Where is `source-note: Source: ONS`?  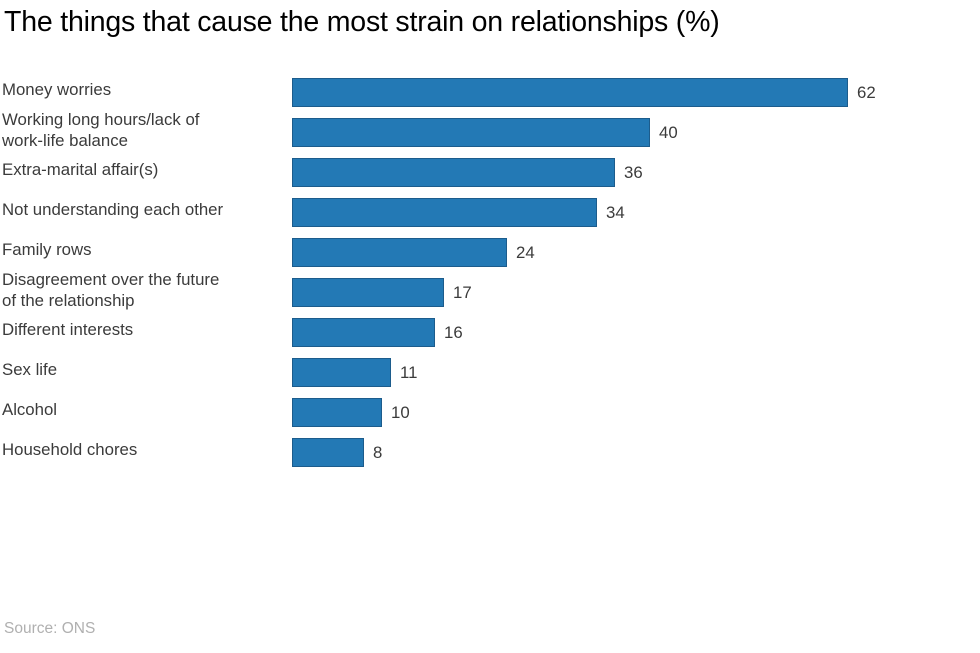 source-note: Source: ONS is located at coordinates (50, 628).